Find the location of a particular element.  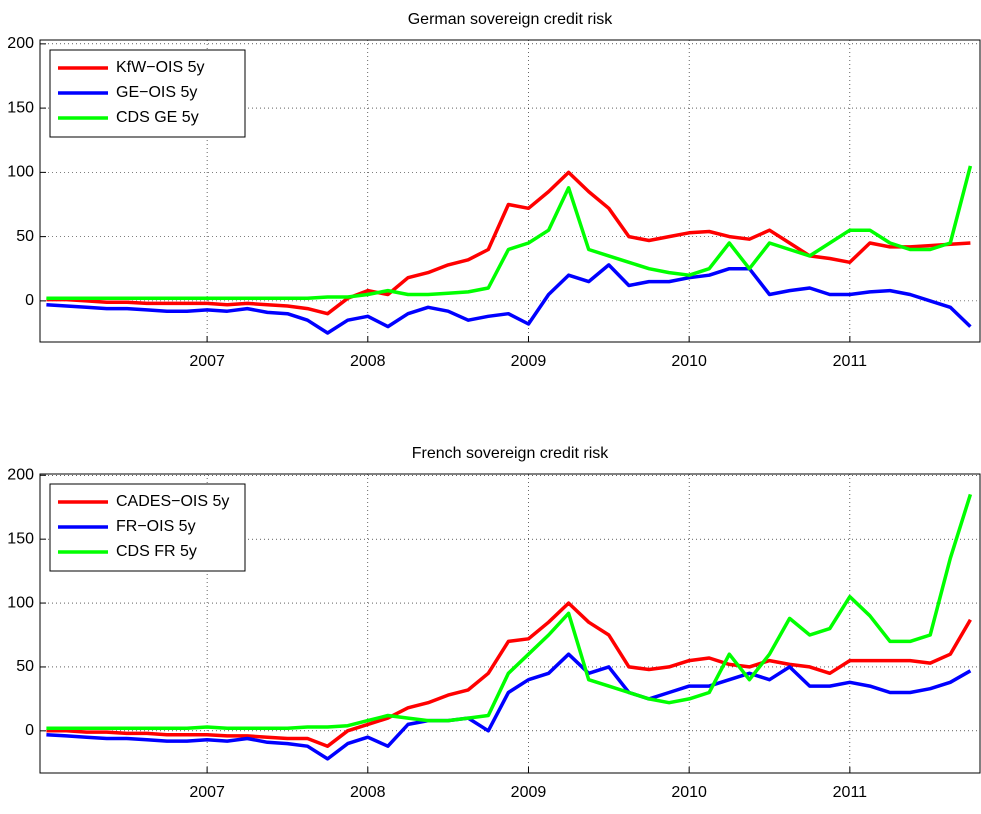

chart-title: German sovereign credit risk is located at coordinates (511, 19).